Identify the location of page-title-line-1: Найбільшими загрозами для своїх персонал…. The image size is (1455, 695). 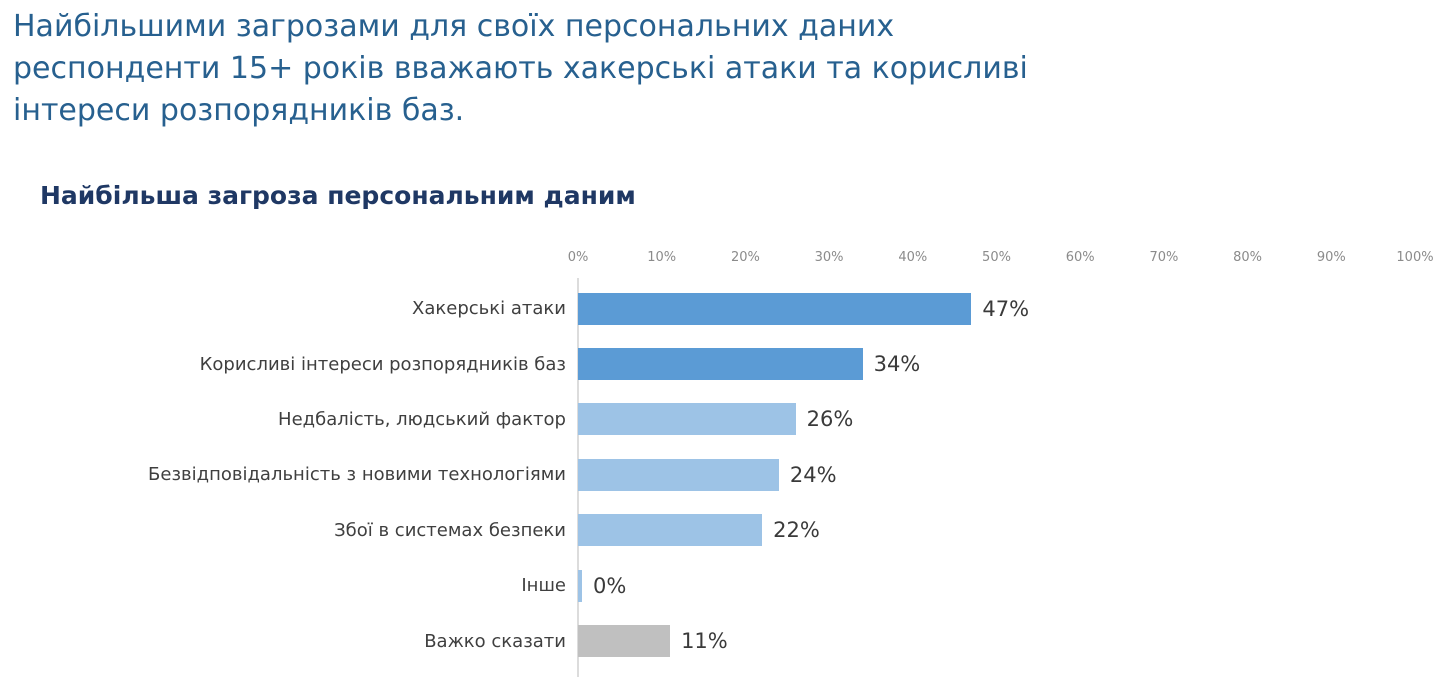
(454, 26).